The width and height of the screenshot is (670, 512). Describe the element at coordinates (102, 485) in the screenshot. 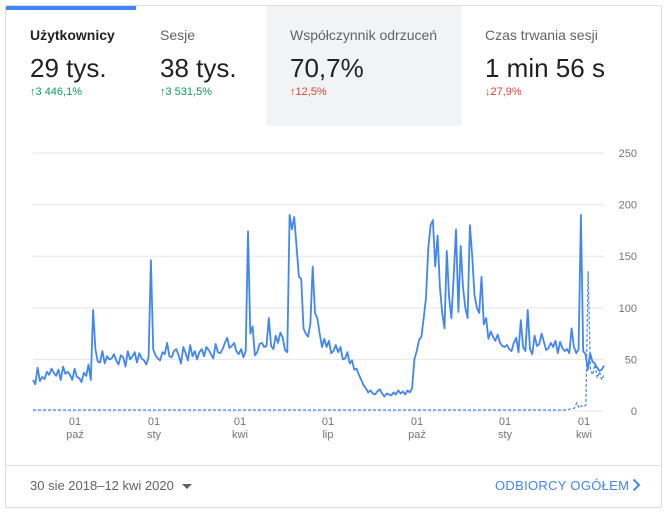

I see `date-range-label: 30 sie 2018–12 kwi 2020` at that location.